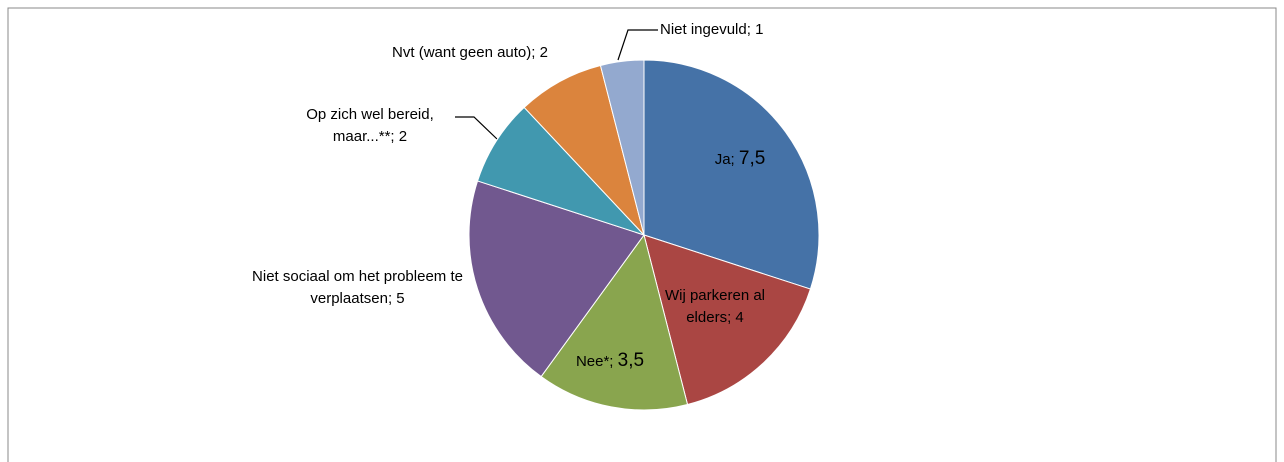 The height and width of the screenshot is (462, 1284). I want to click on category-label: Nee*, so click(592, 361).